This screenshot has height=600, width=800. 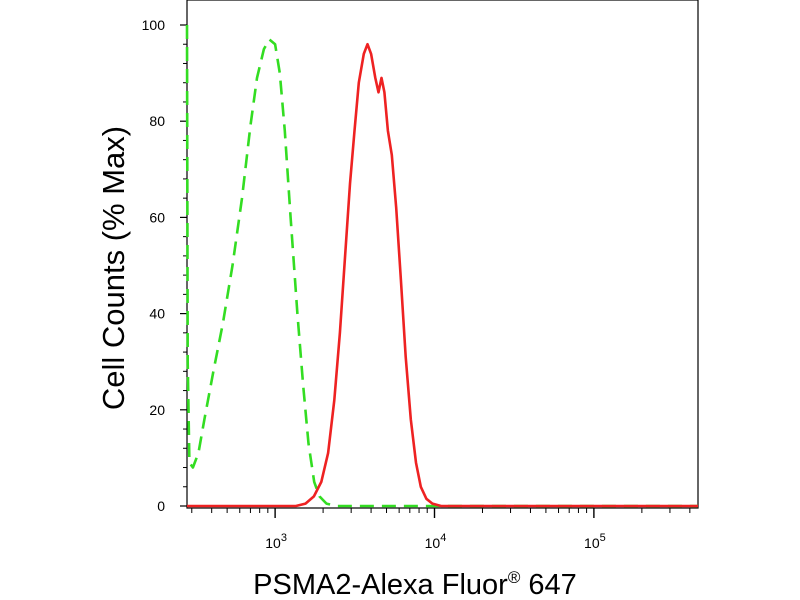 What do you see at coordinates (113, 268) in the screenshot?
I see `y-axis-title: Cell Counts (% Max)` at bounding box center [113, 268].